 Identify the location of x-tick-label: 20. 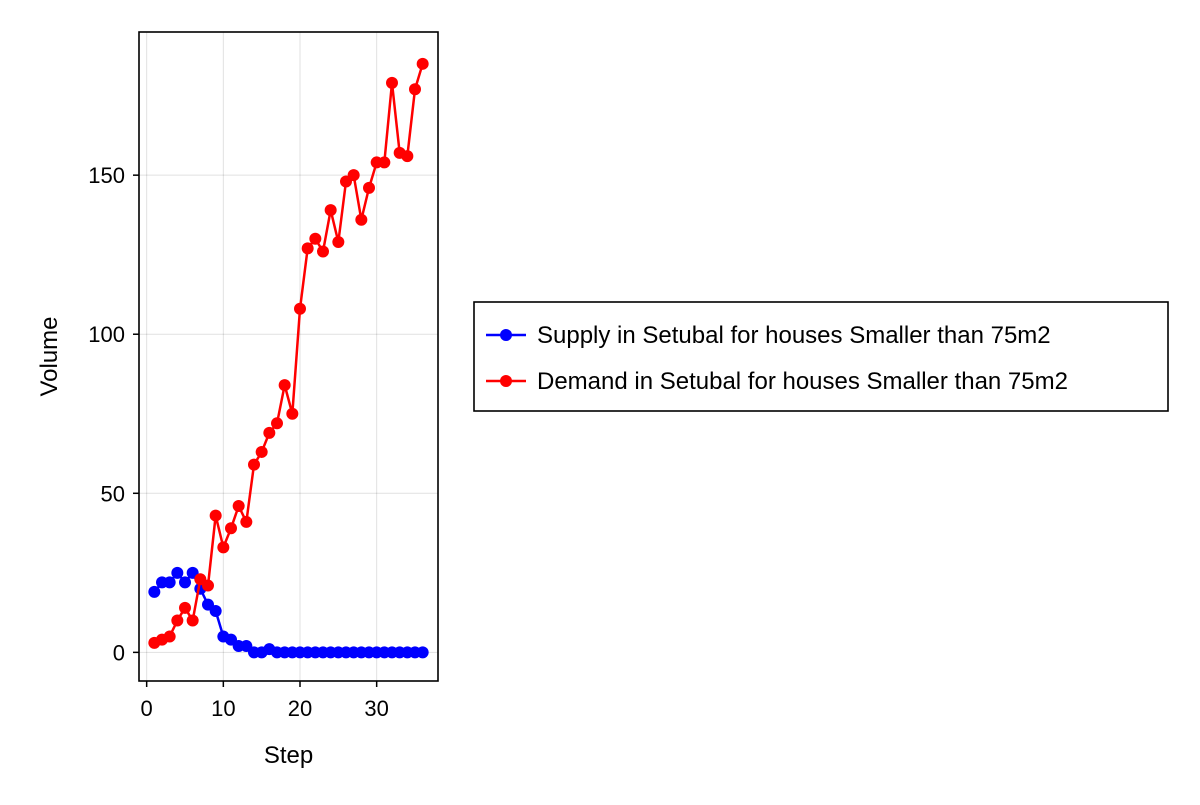
(300, 708).